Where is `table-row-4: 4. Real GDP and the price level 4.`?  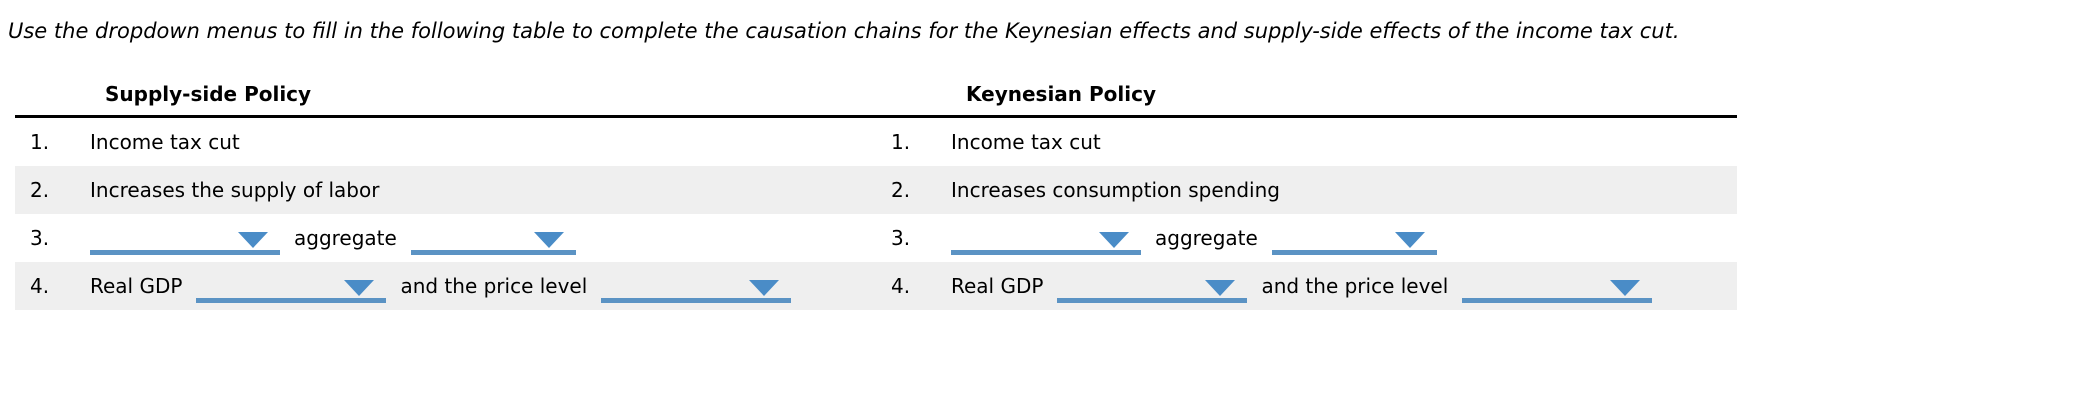
table-row-4: 4. Real GDP and the price level 4. is located at coordinates (876, 286).